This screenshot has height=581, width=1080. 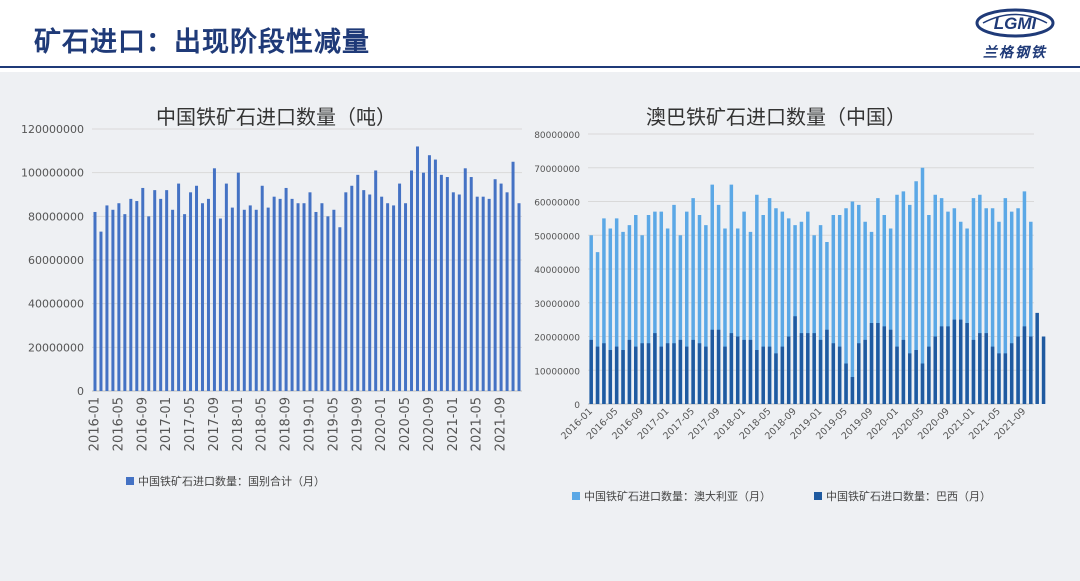 What do you see at coordinates (52, 129) in the screenshot?
I see `y-tick-label: 120000000` at bounding box center [52, 129].